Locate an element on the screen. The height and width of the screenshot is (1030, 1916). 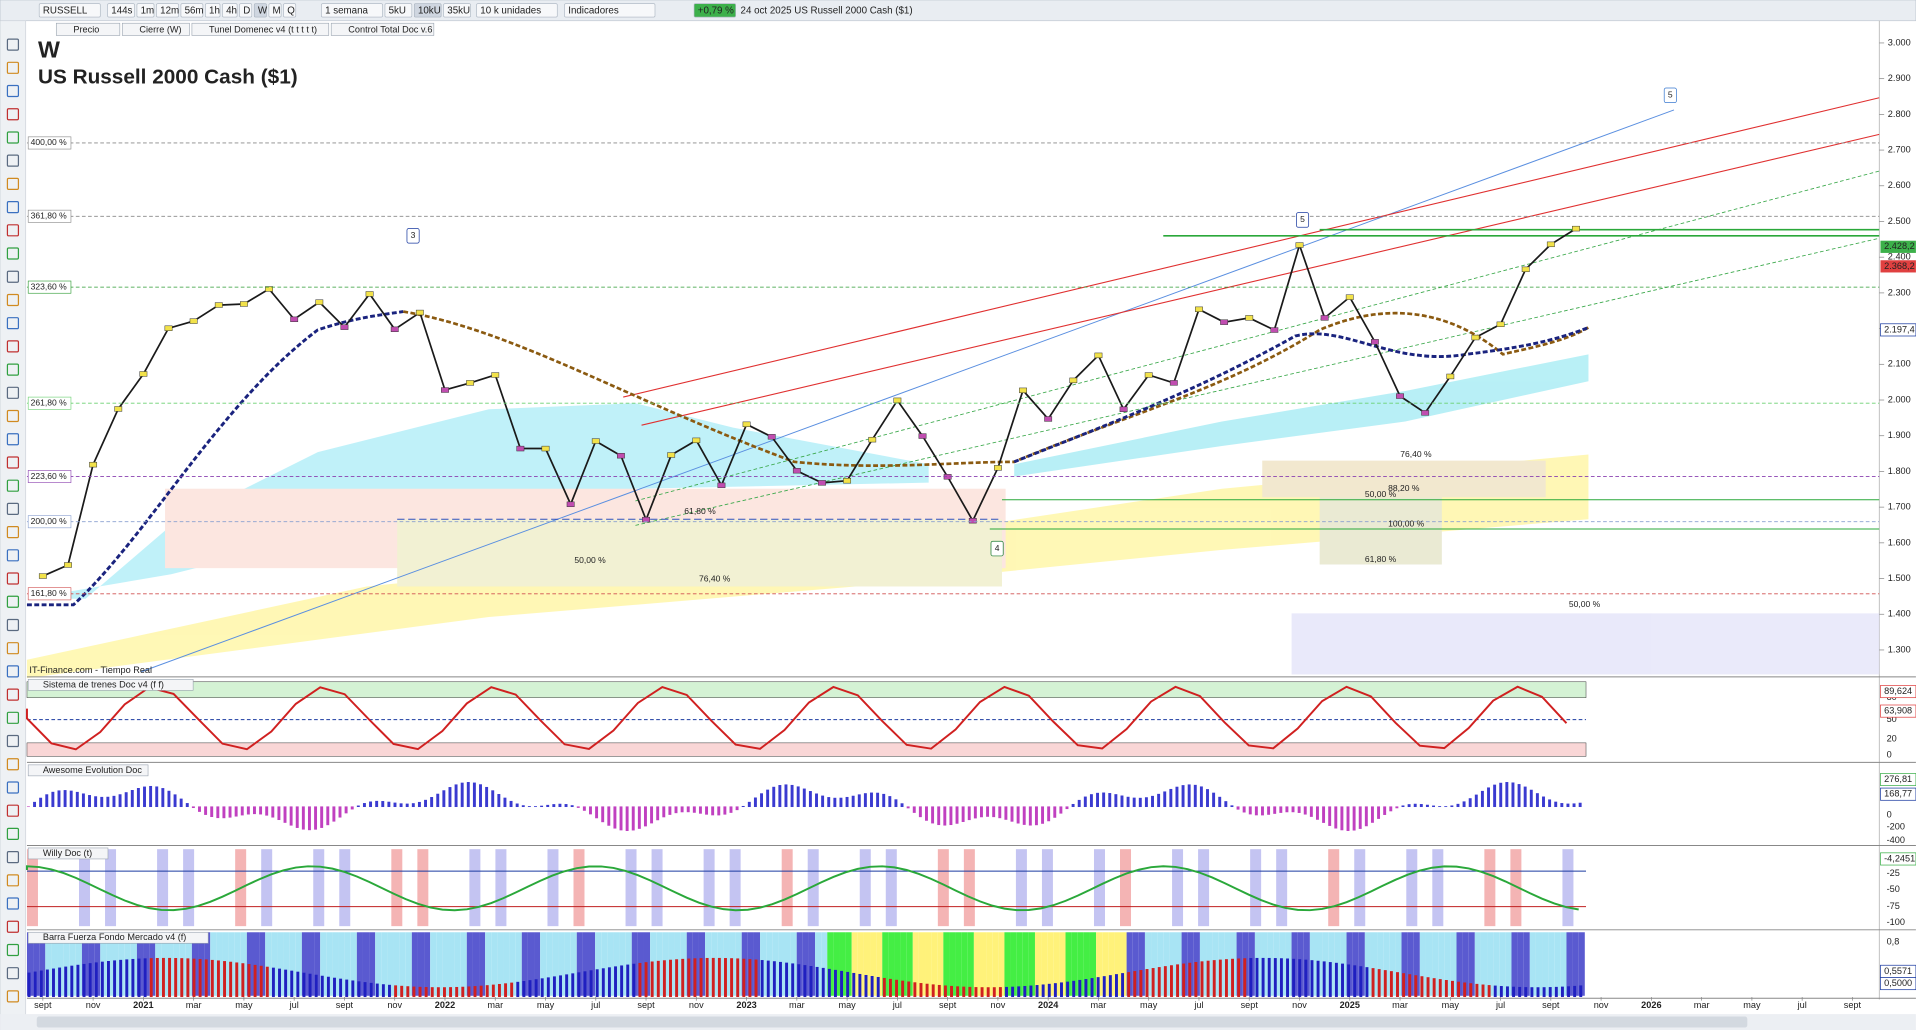
y-tick-label: 1.900 is located at coordinates (1899, 435).